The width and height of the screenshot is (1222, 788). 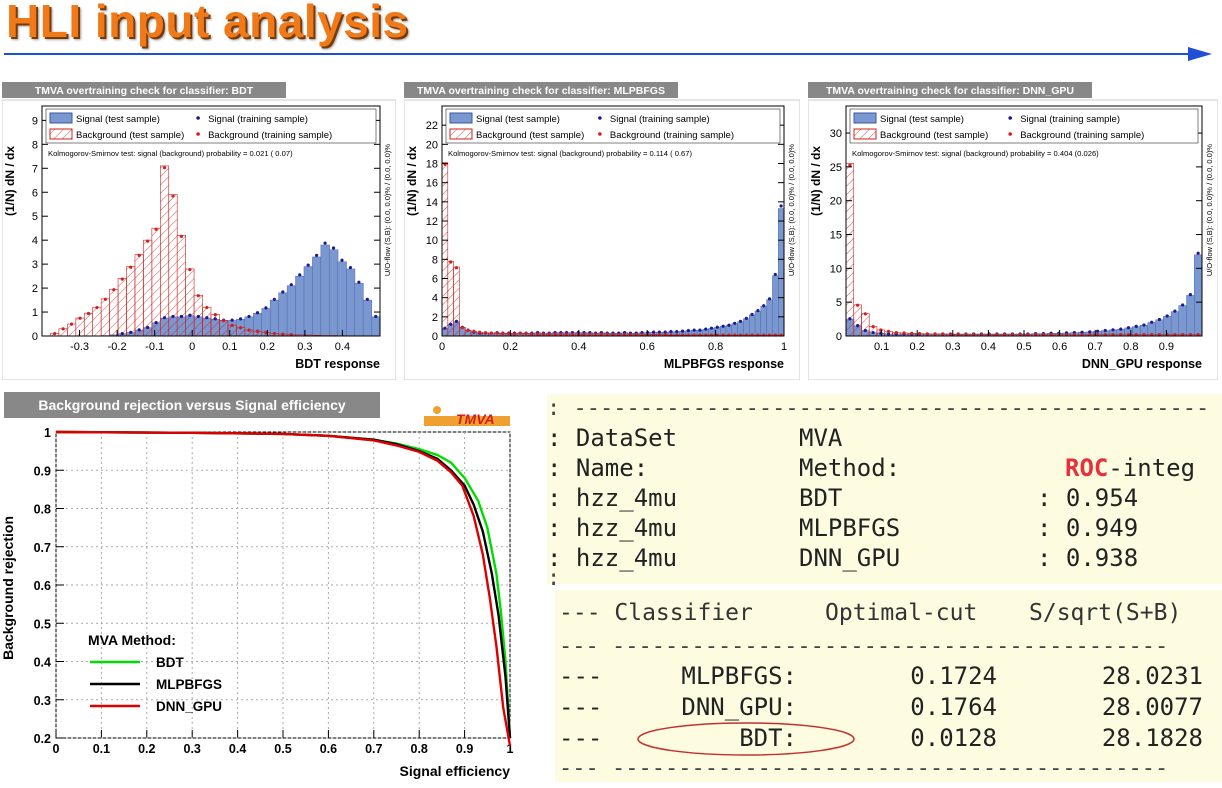 I want to click on tmva-logo-text: TMVA, so click(x=475, y=419).